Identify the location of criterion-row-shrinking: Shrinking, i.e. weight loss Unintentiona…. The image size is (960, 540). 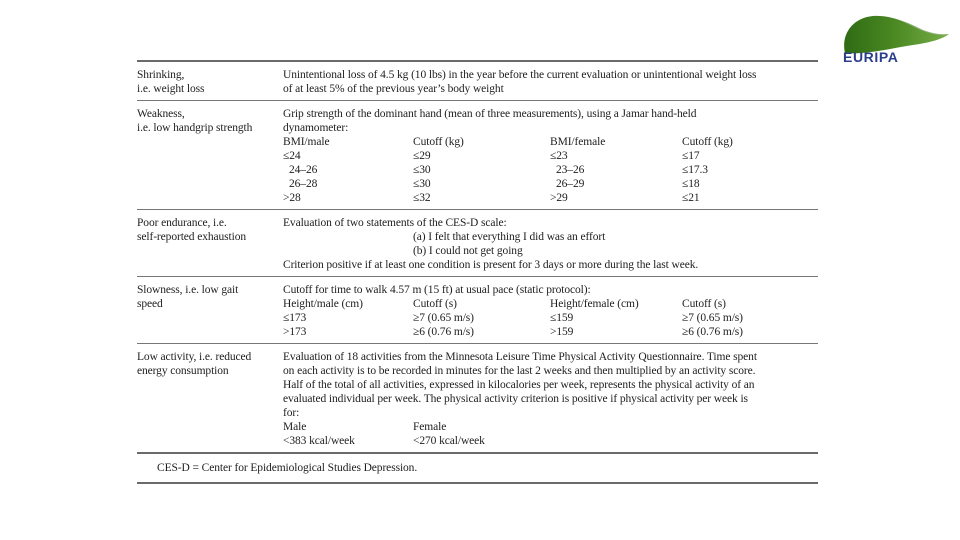
(477, 81).